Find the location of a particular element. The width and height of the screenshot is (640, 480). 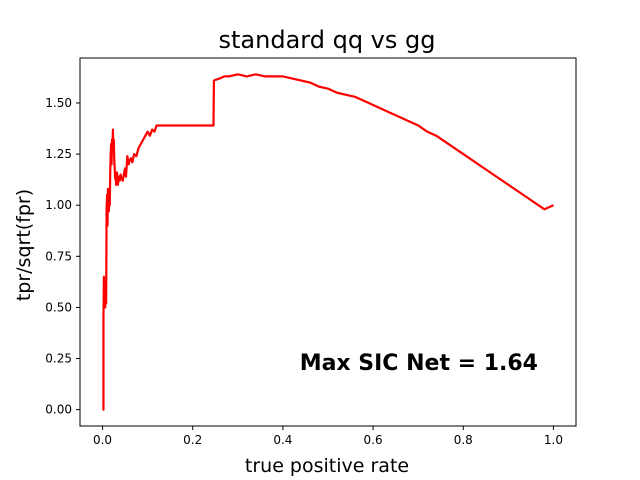

x-tick-label: 0.0 is located at coordinates (102, 440).